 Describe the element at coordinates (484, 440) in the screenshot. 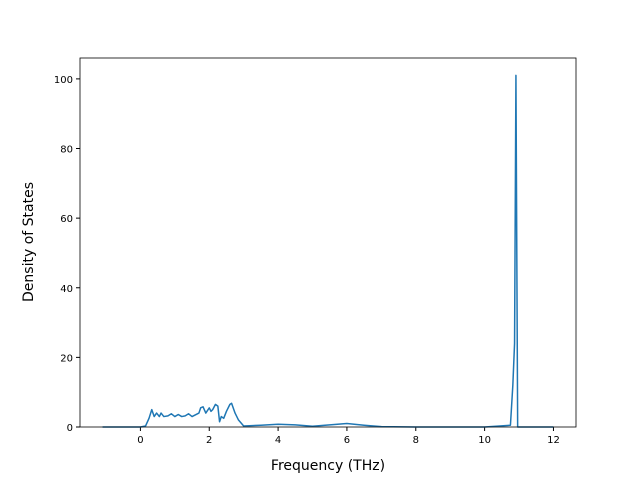

I see `x-tick-label: 10` at that location.